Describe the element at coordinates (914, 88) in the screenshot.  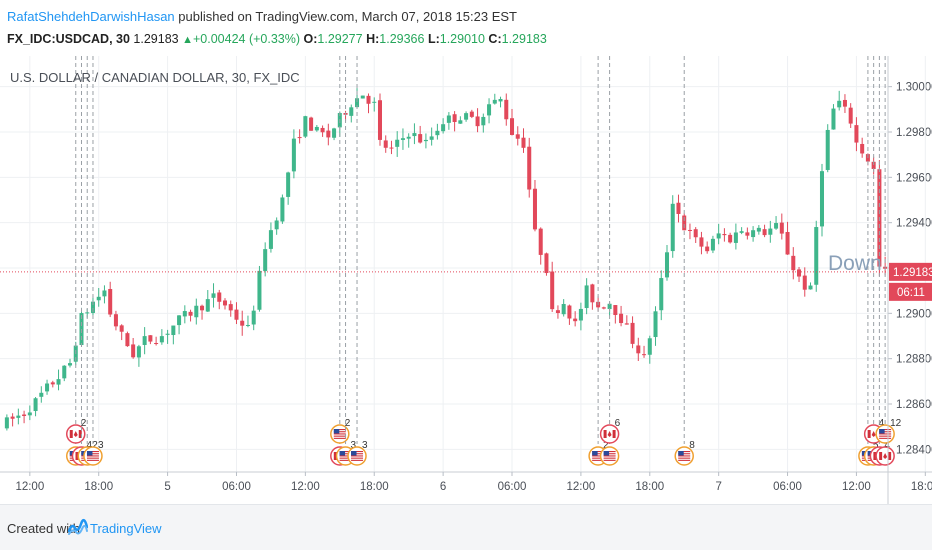
I see `y-tick-label: 1.30000` at that location.